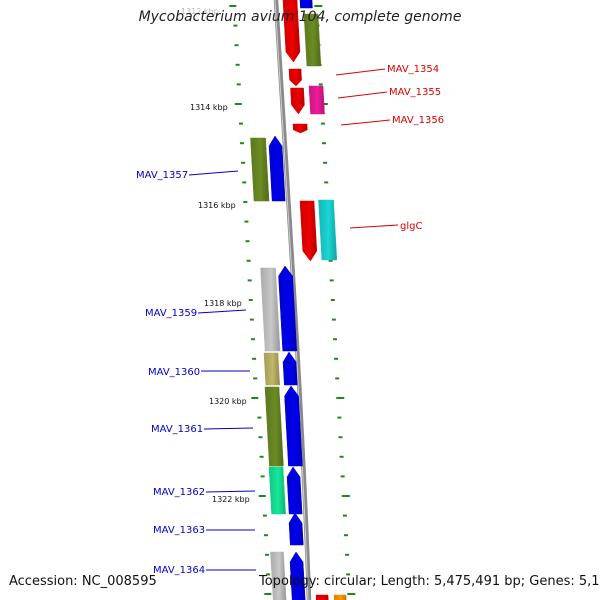  What do you see at coordinates (296, 529) in the screenshot?
I see `gene-mav1363` at bounding box center [296, 529].